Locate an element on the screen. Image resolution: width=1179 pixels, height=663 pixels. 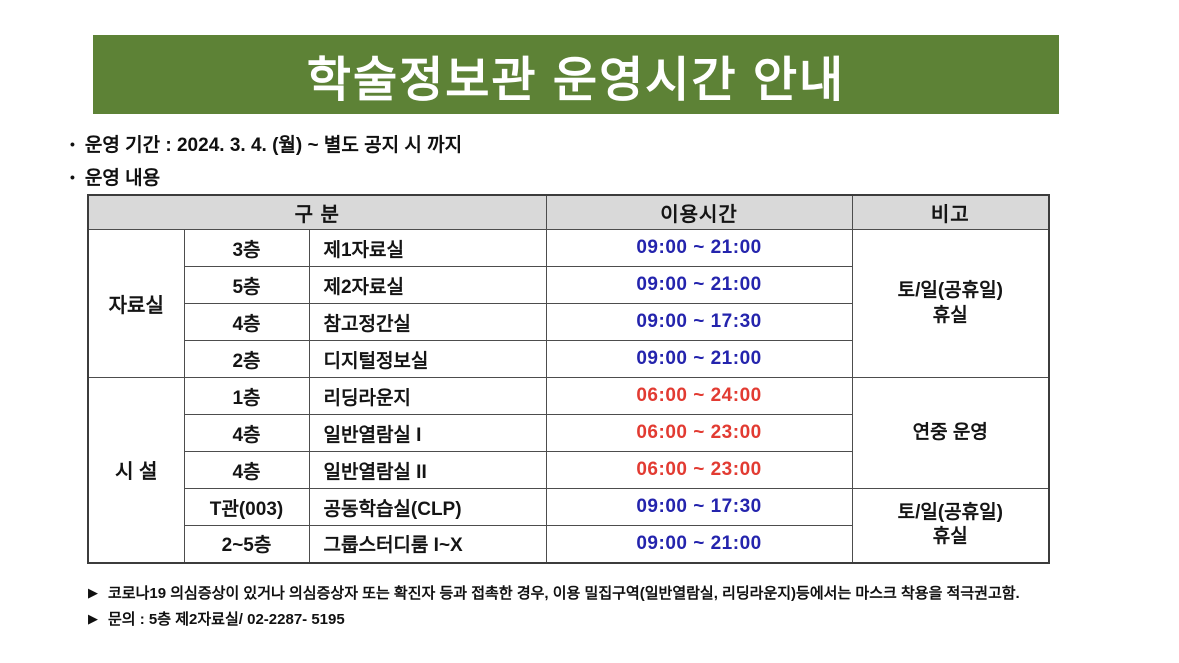
room-cell: 그룹스터디룸 I~X is located at coordinates (427, 544).